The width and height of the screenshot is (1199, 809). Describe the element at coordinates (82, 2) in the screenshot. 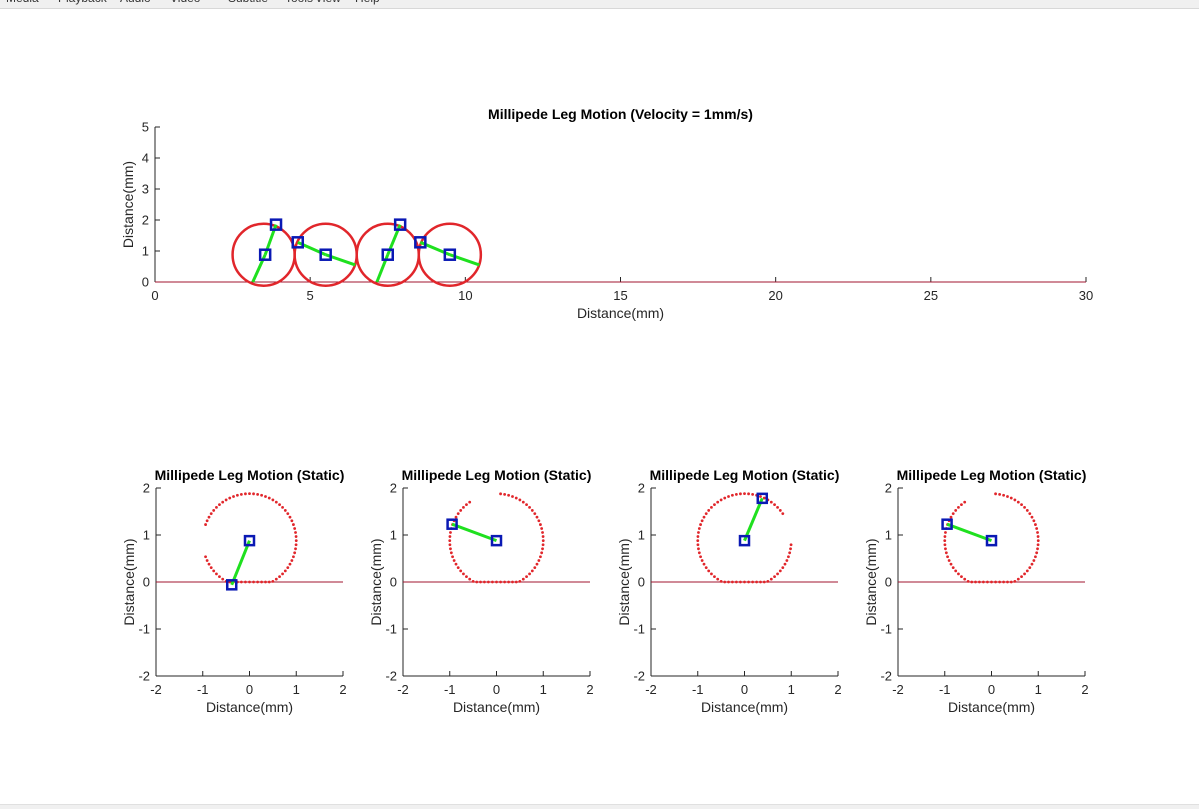

I see `menu-item-playback: Playback` at that location.